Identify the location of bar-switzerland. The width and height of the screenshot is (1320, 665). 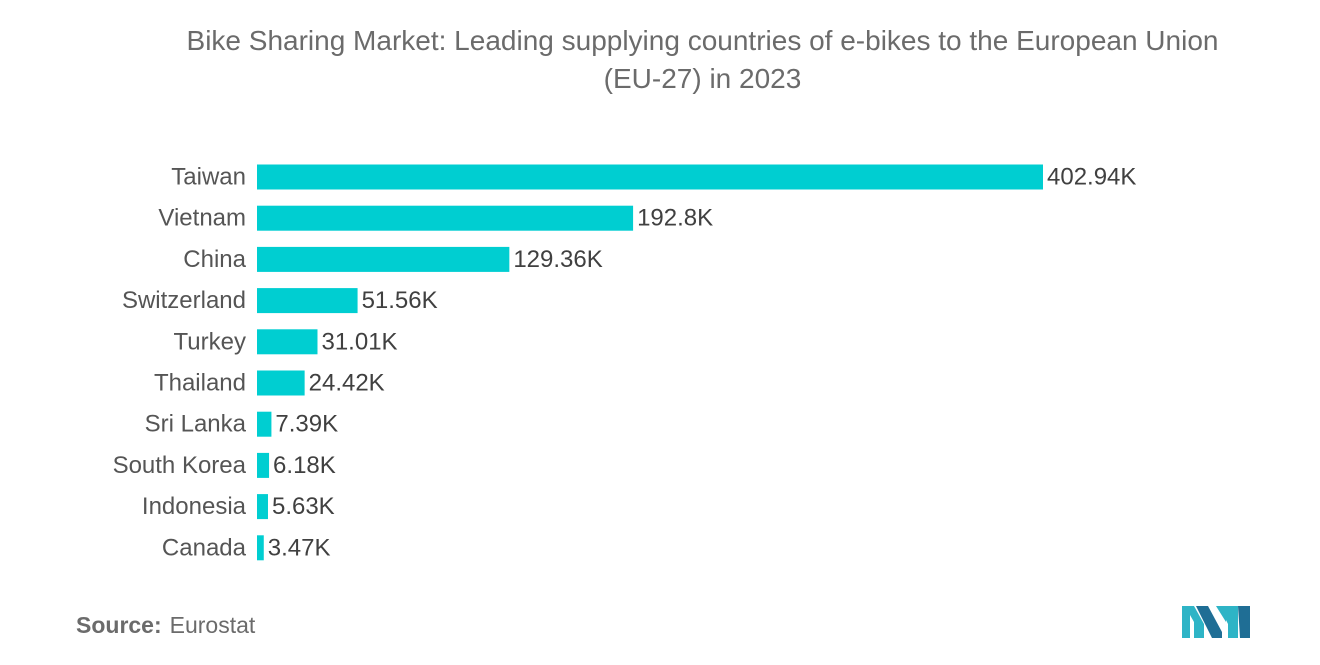
(307, 301).